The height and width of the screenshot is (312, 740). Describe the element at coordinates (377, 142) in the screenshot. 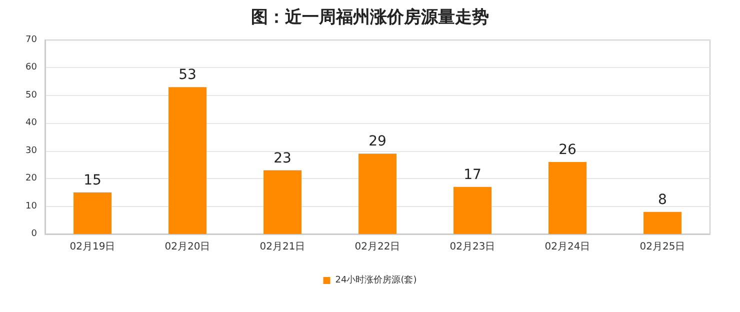

I see `data-label: 29` at that location.